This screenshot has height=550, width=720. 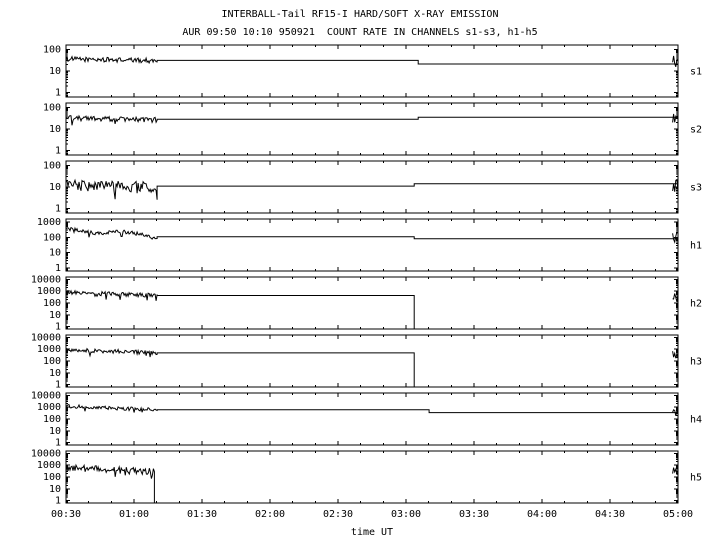 What do you see at coordinates (678, 514) in the screenshot?
I see `x-tick-label: 05:00` at bounding box center [678, 514].